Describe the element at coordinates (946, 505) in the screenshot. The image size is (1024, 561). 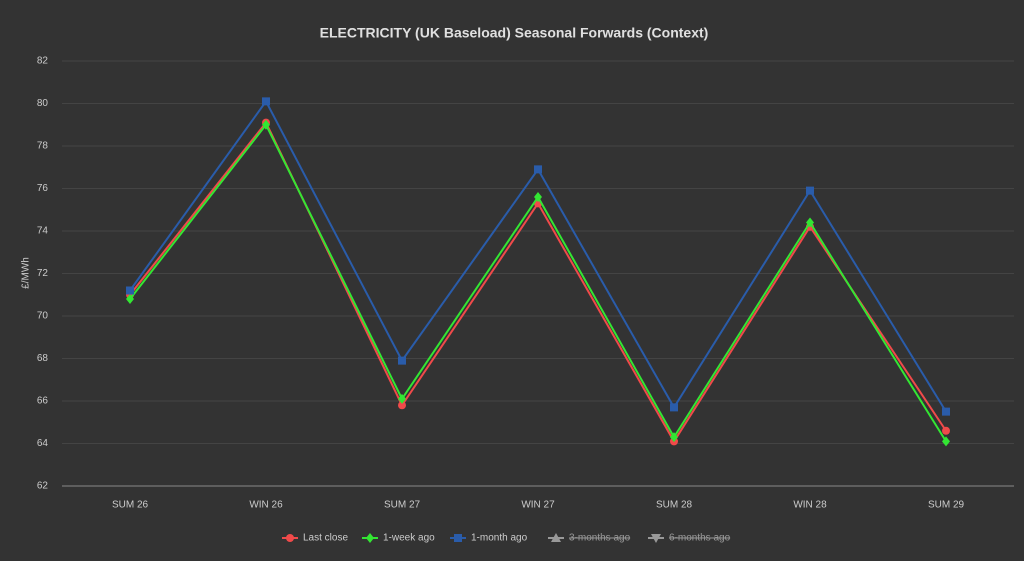
I see `x-tick-label: SUM 29` at that location.